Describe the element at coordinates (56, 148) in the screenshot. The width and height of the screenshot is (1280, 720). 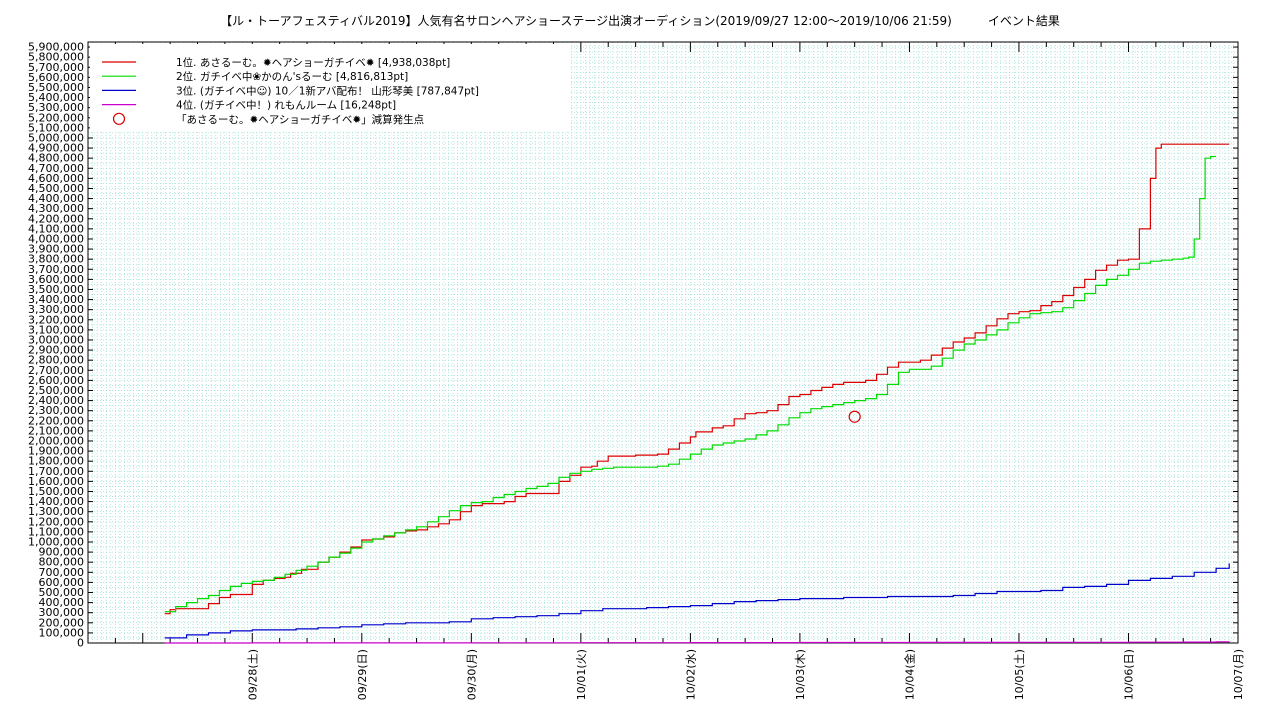
I see `y-tick-label: 4,900,000` at that location.